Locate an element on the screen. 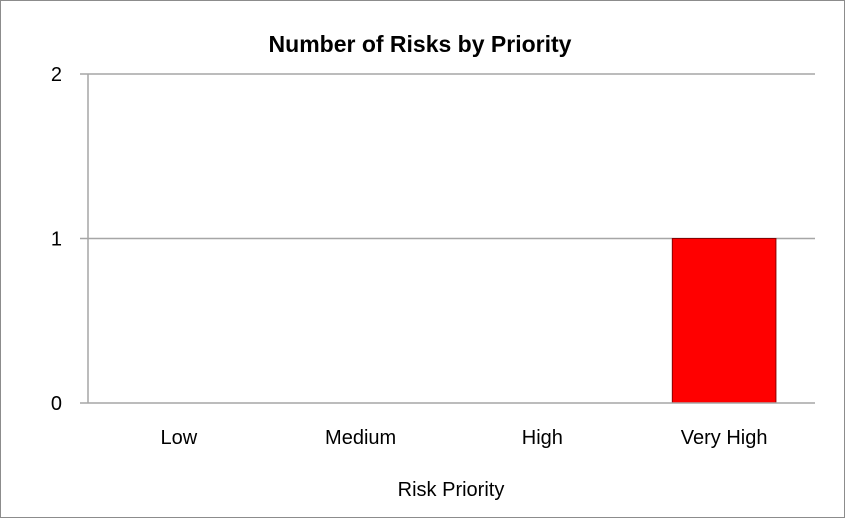  bar-very-high is located at coordinates (724, 321).